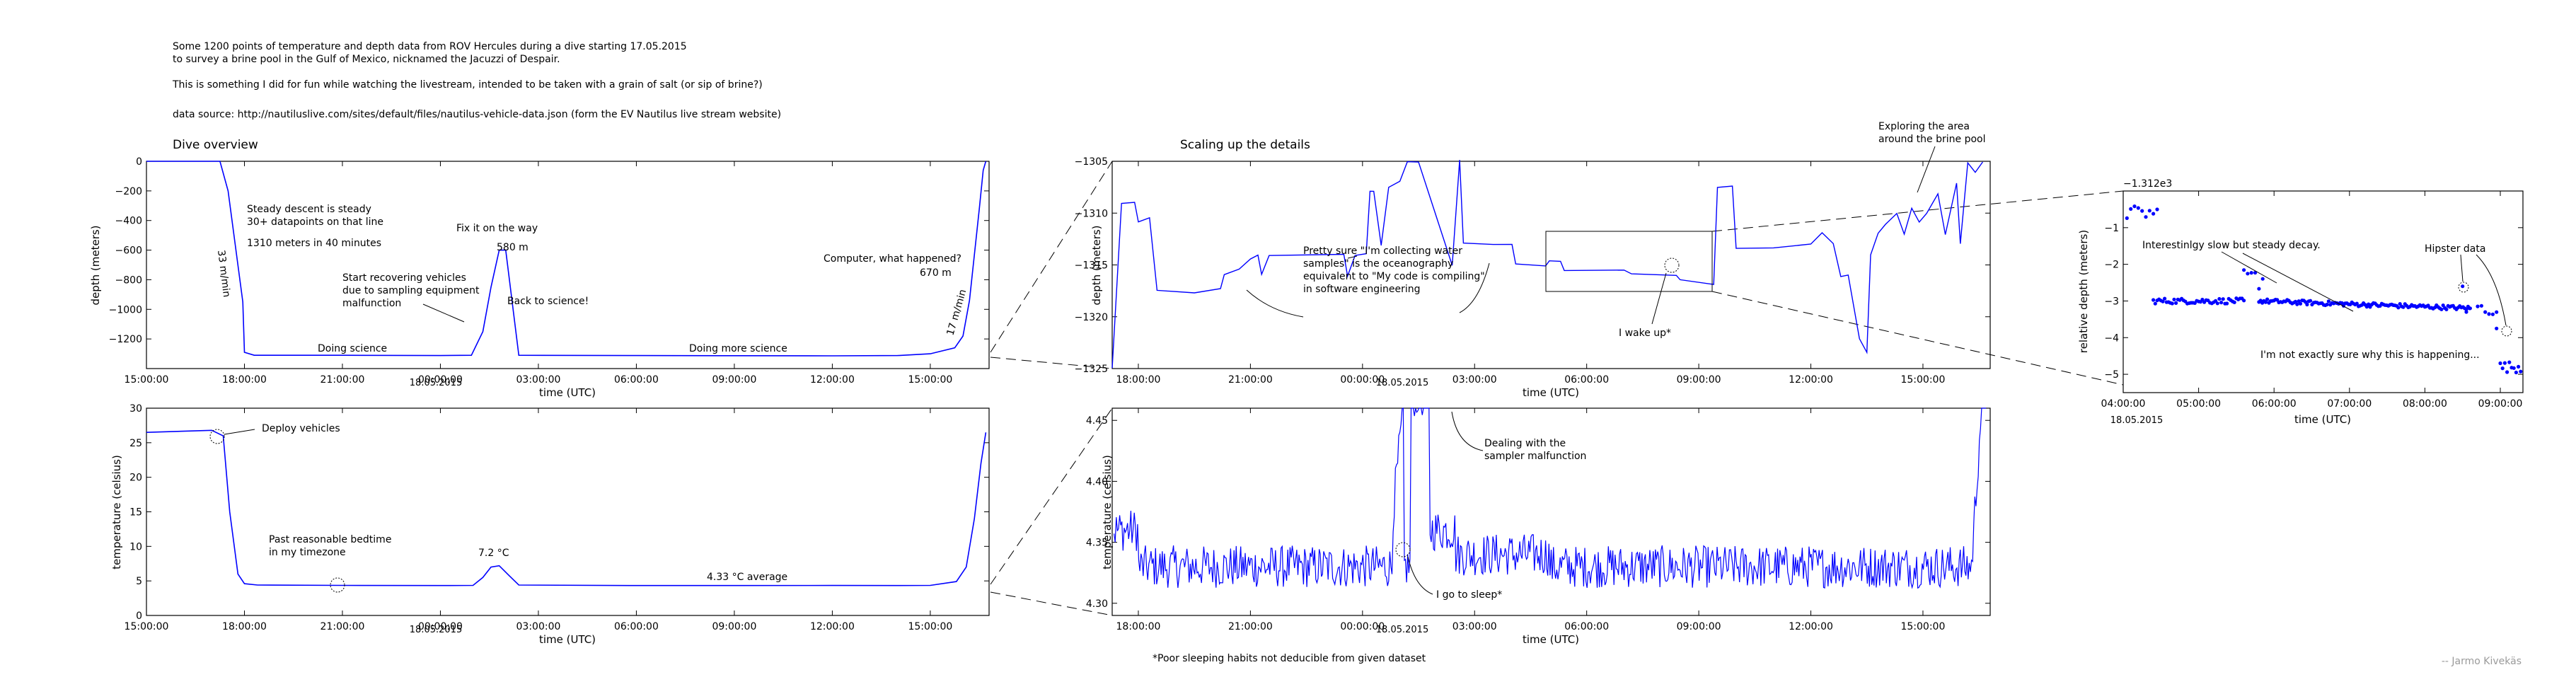 This screenshot has width=2576, height=677. I want to click on y-axis-label: depth (meters), so click(1096, 265).